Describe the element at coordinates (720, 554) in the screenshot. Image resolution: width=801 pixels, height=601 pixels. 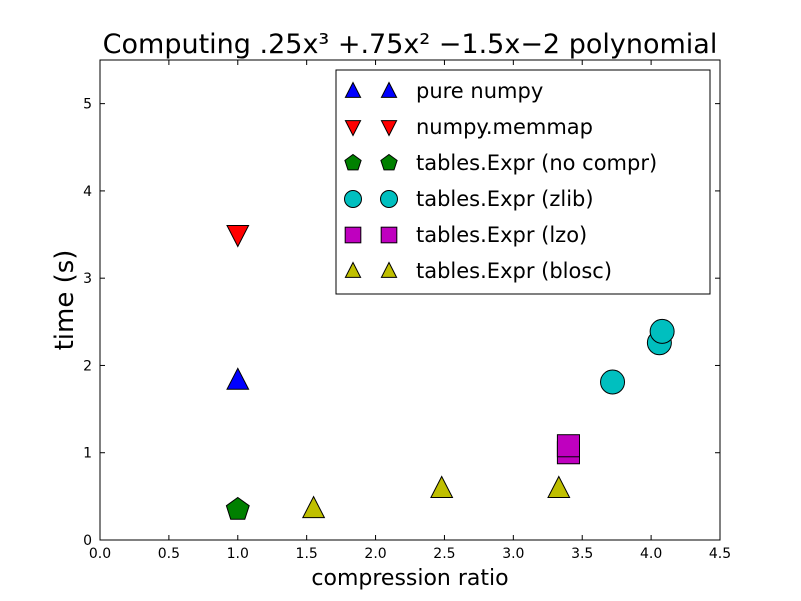
I see `x-tick-label: 4.5` at that location.